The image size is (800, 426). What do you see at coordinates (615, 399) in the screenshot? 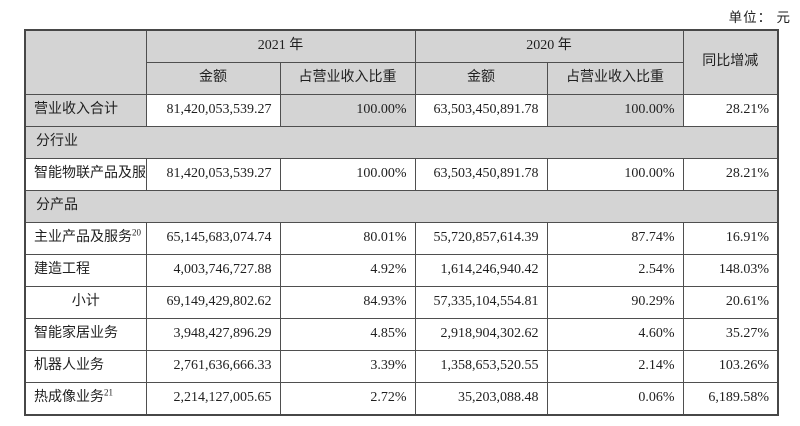
I see `share-2020-cell: 0.06%` at bounding box center [615, 399].